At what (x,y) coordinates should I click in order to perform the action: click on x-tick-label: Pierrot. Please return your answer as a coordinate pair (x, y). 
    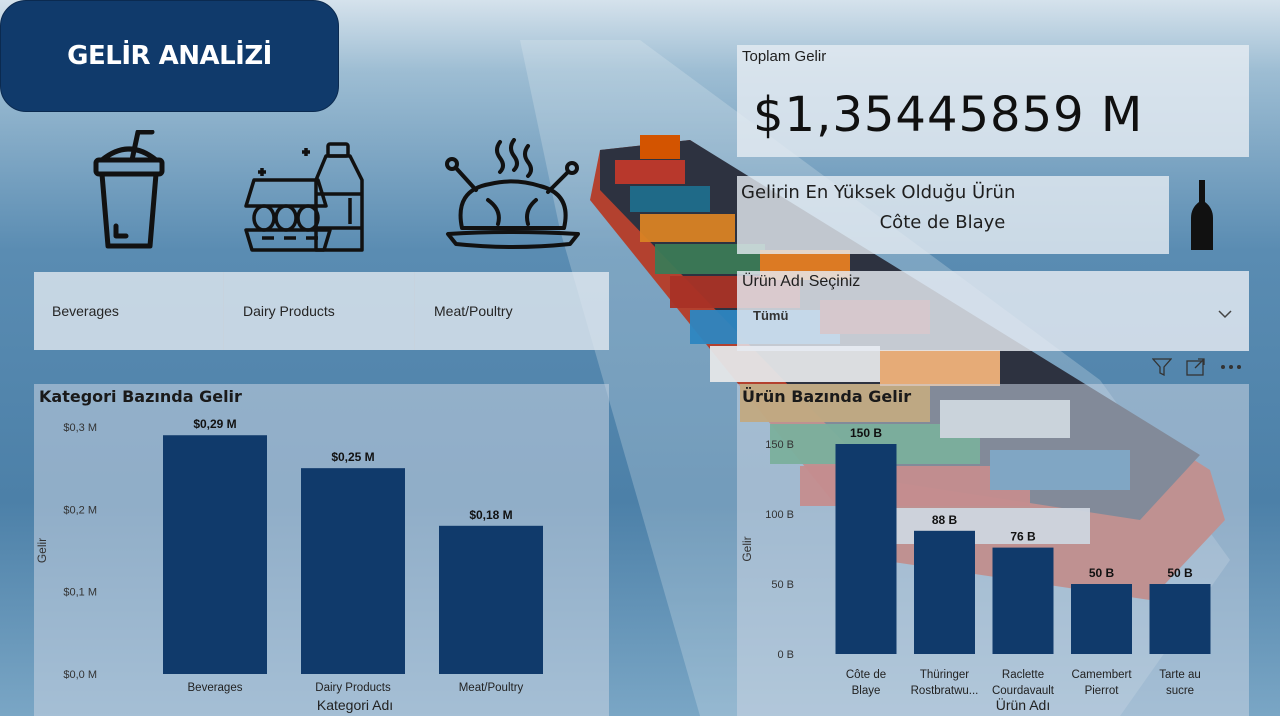
    Looking at the image, I should click on (1102, 691).